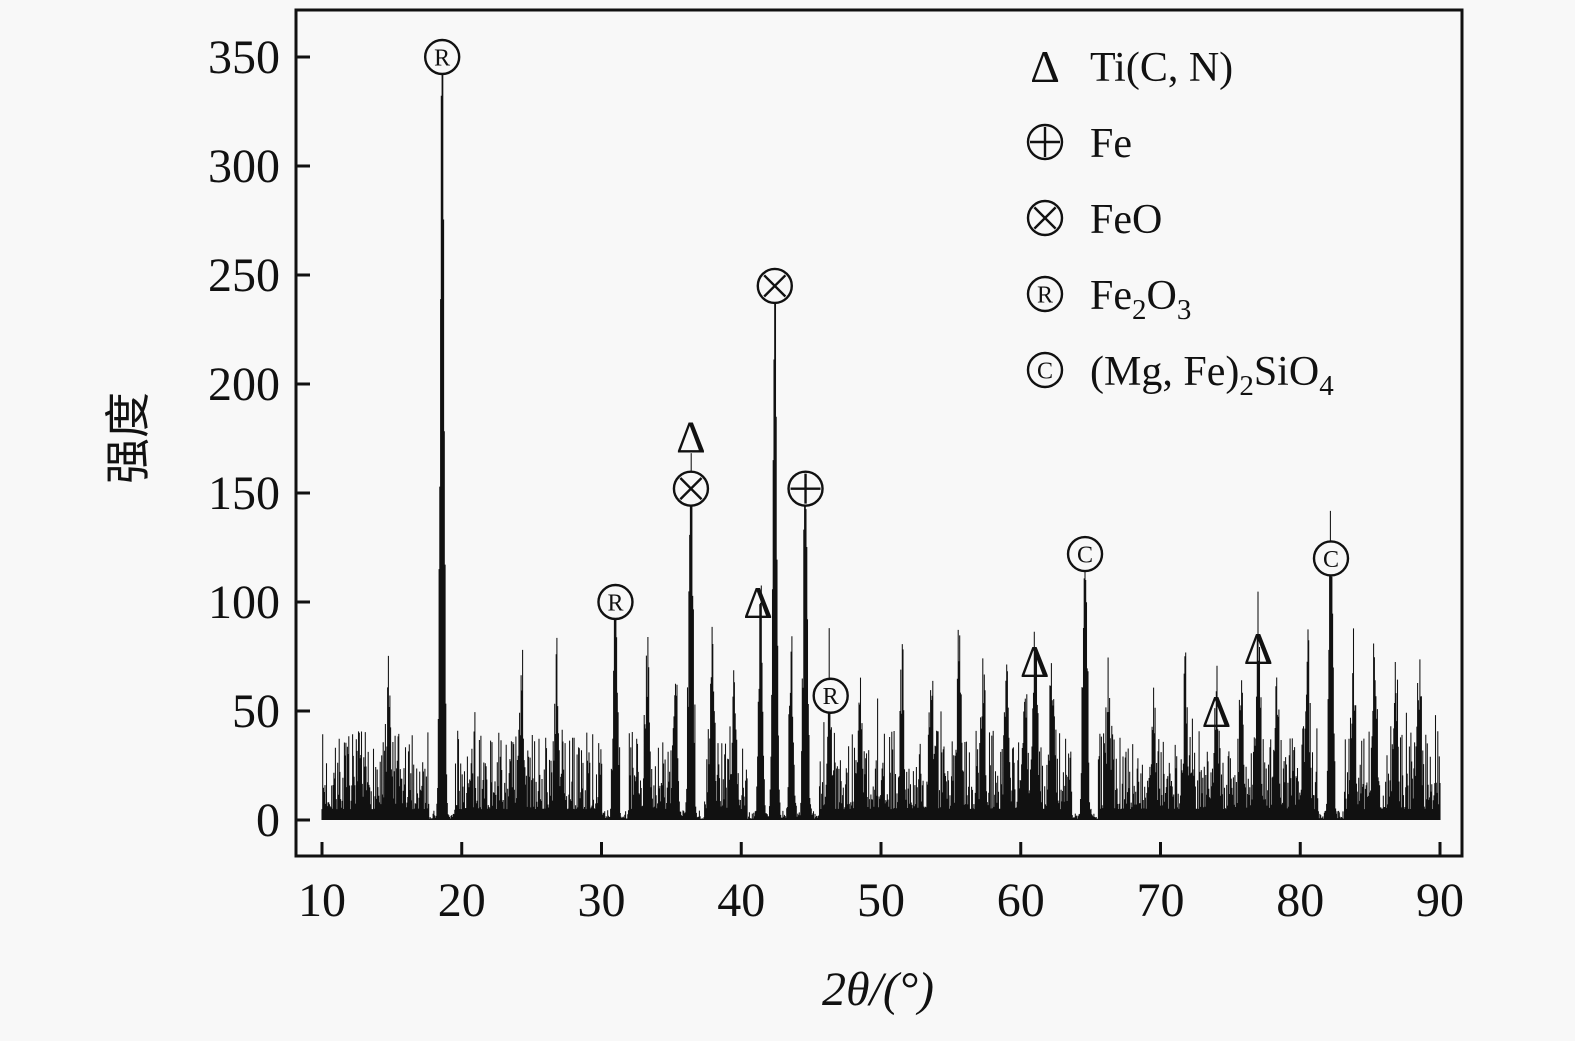 The width and height of the screenshot is (1575, 1041). I want to click on legend-item: Δ Ti(C, N), so click(1131, 66).